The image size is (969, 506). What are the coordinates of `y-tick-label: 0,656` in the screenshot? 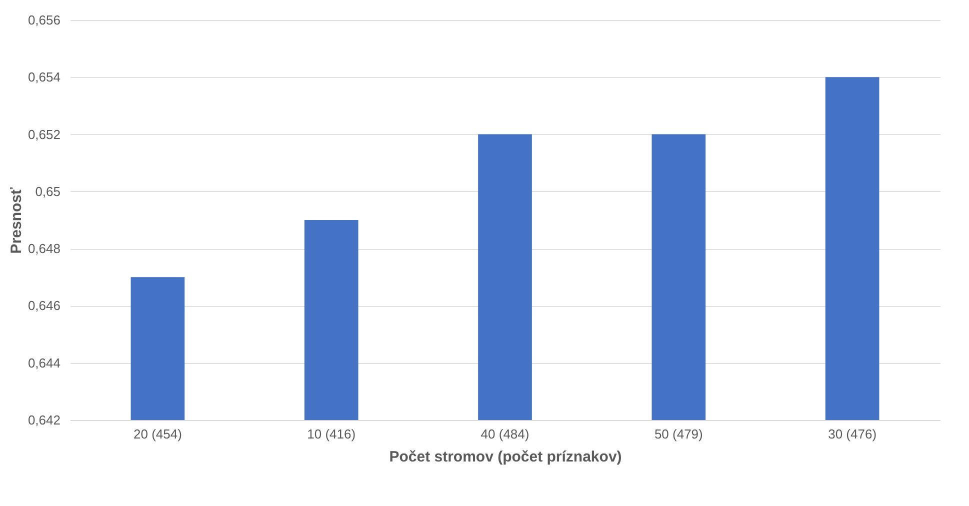 It's located at (44, 20).